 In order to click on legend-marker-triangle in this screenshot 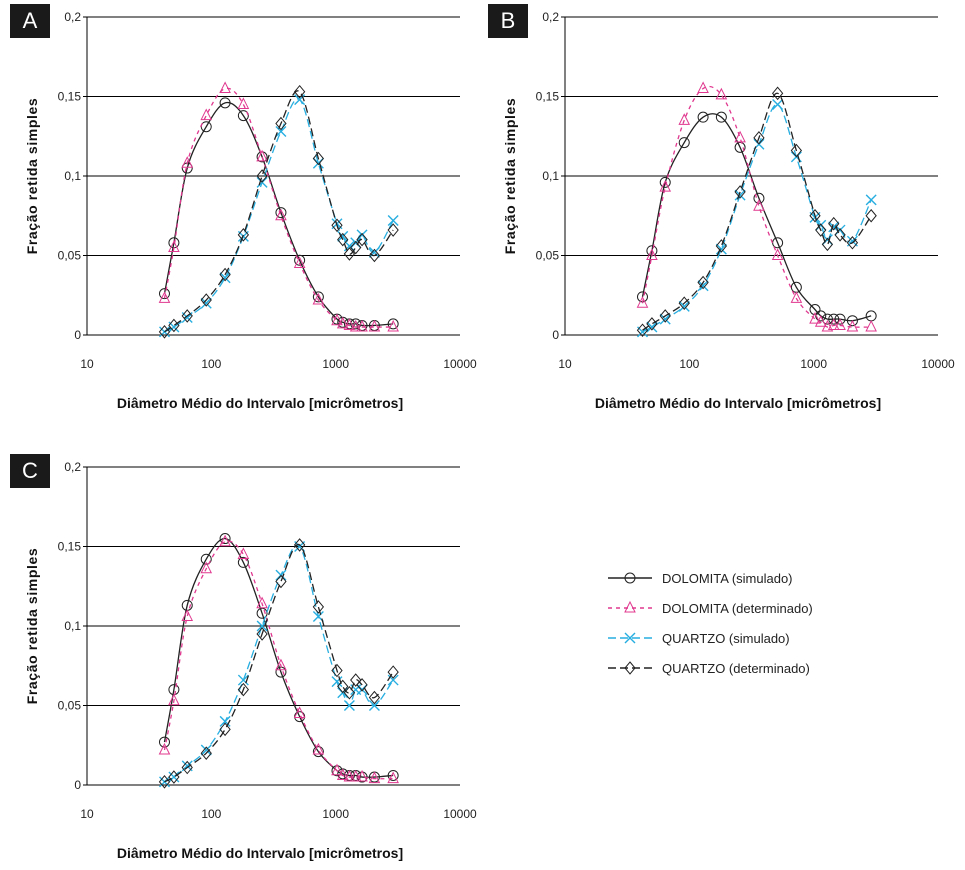, I will do `click(630, 606)`.